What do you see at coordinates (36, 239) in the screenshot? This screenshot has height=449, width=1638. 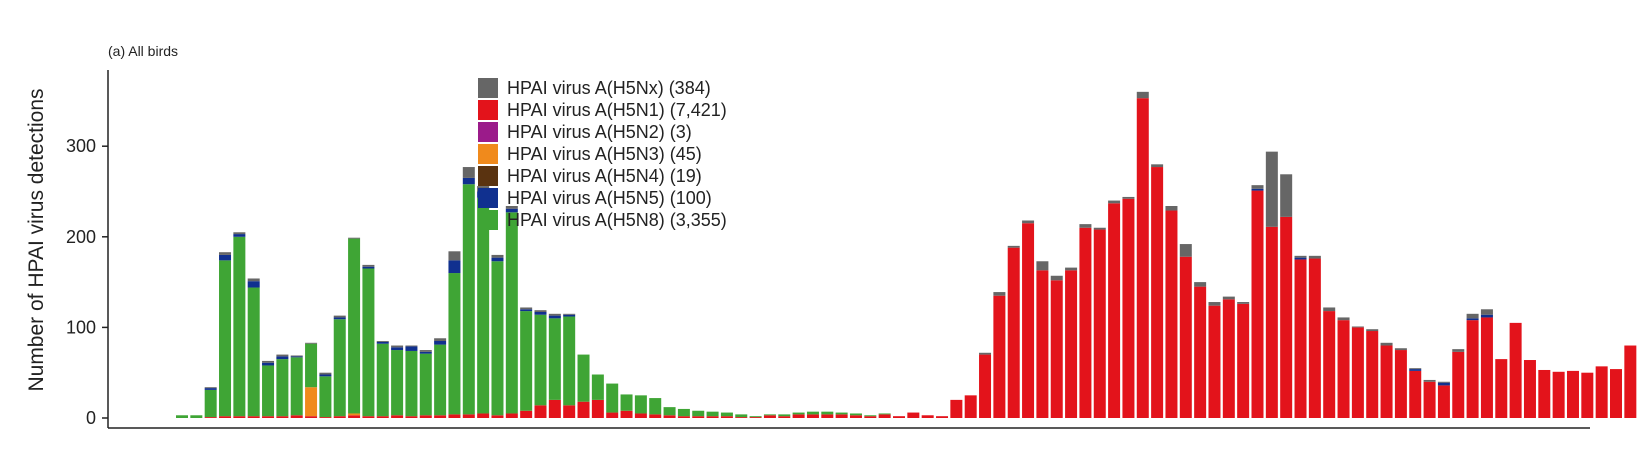 I see `y-axis-title: Number of HPAI virus detections` at bounding box center [36, 239].